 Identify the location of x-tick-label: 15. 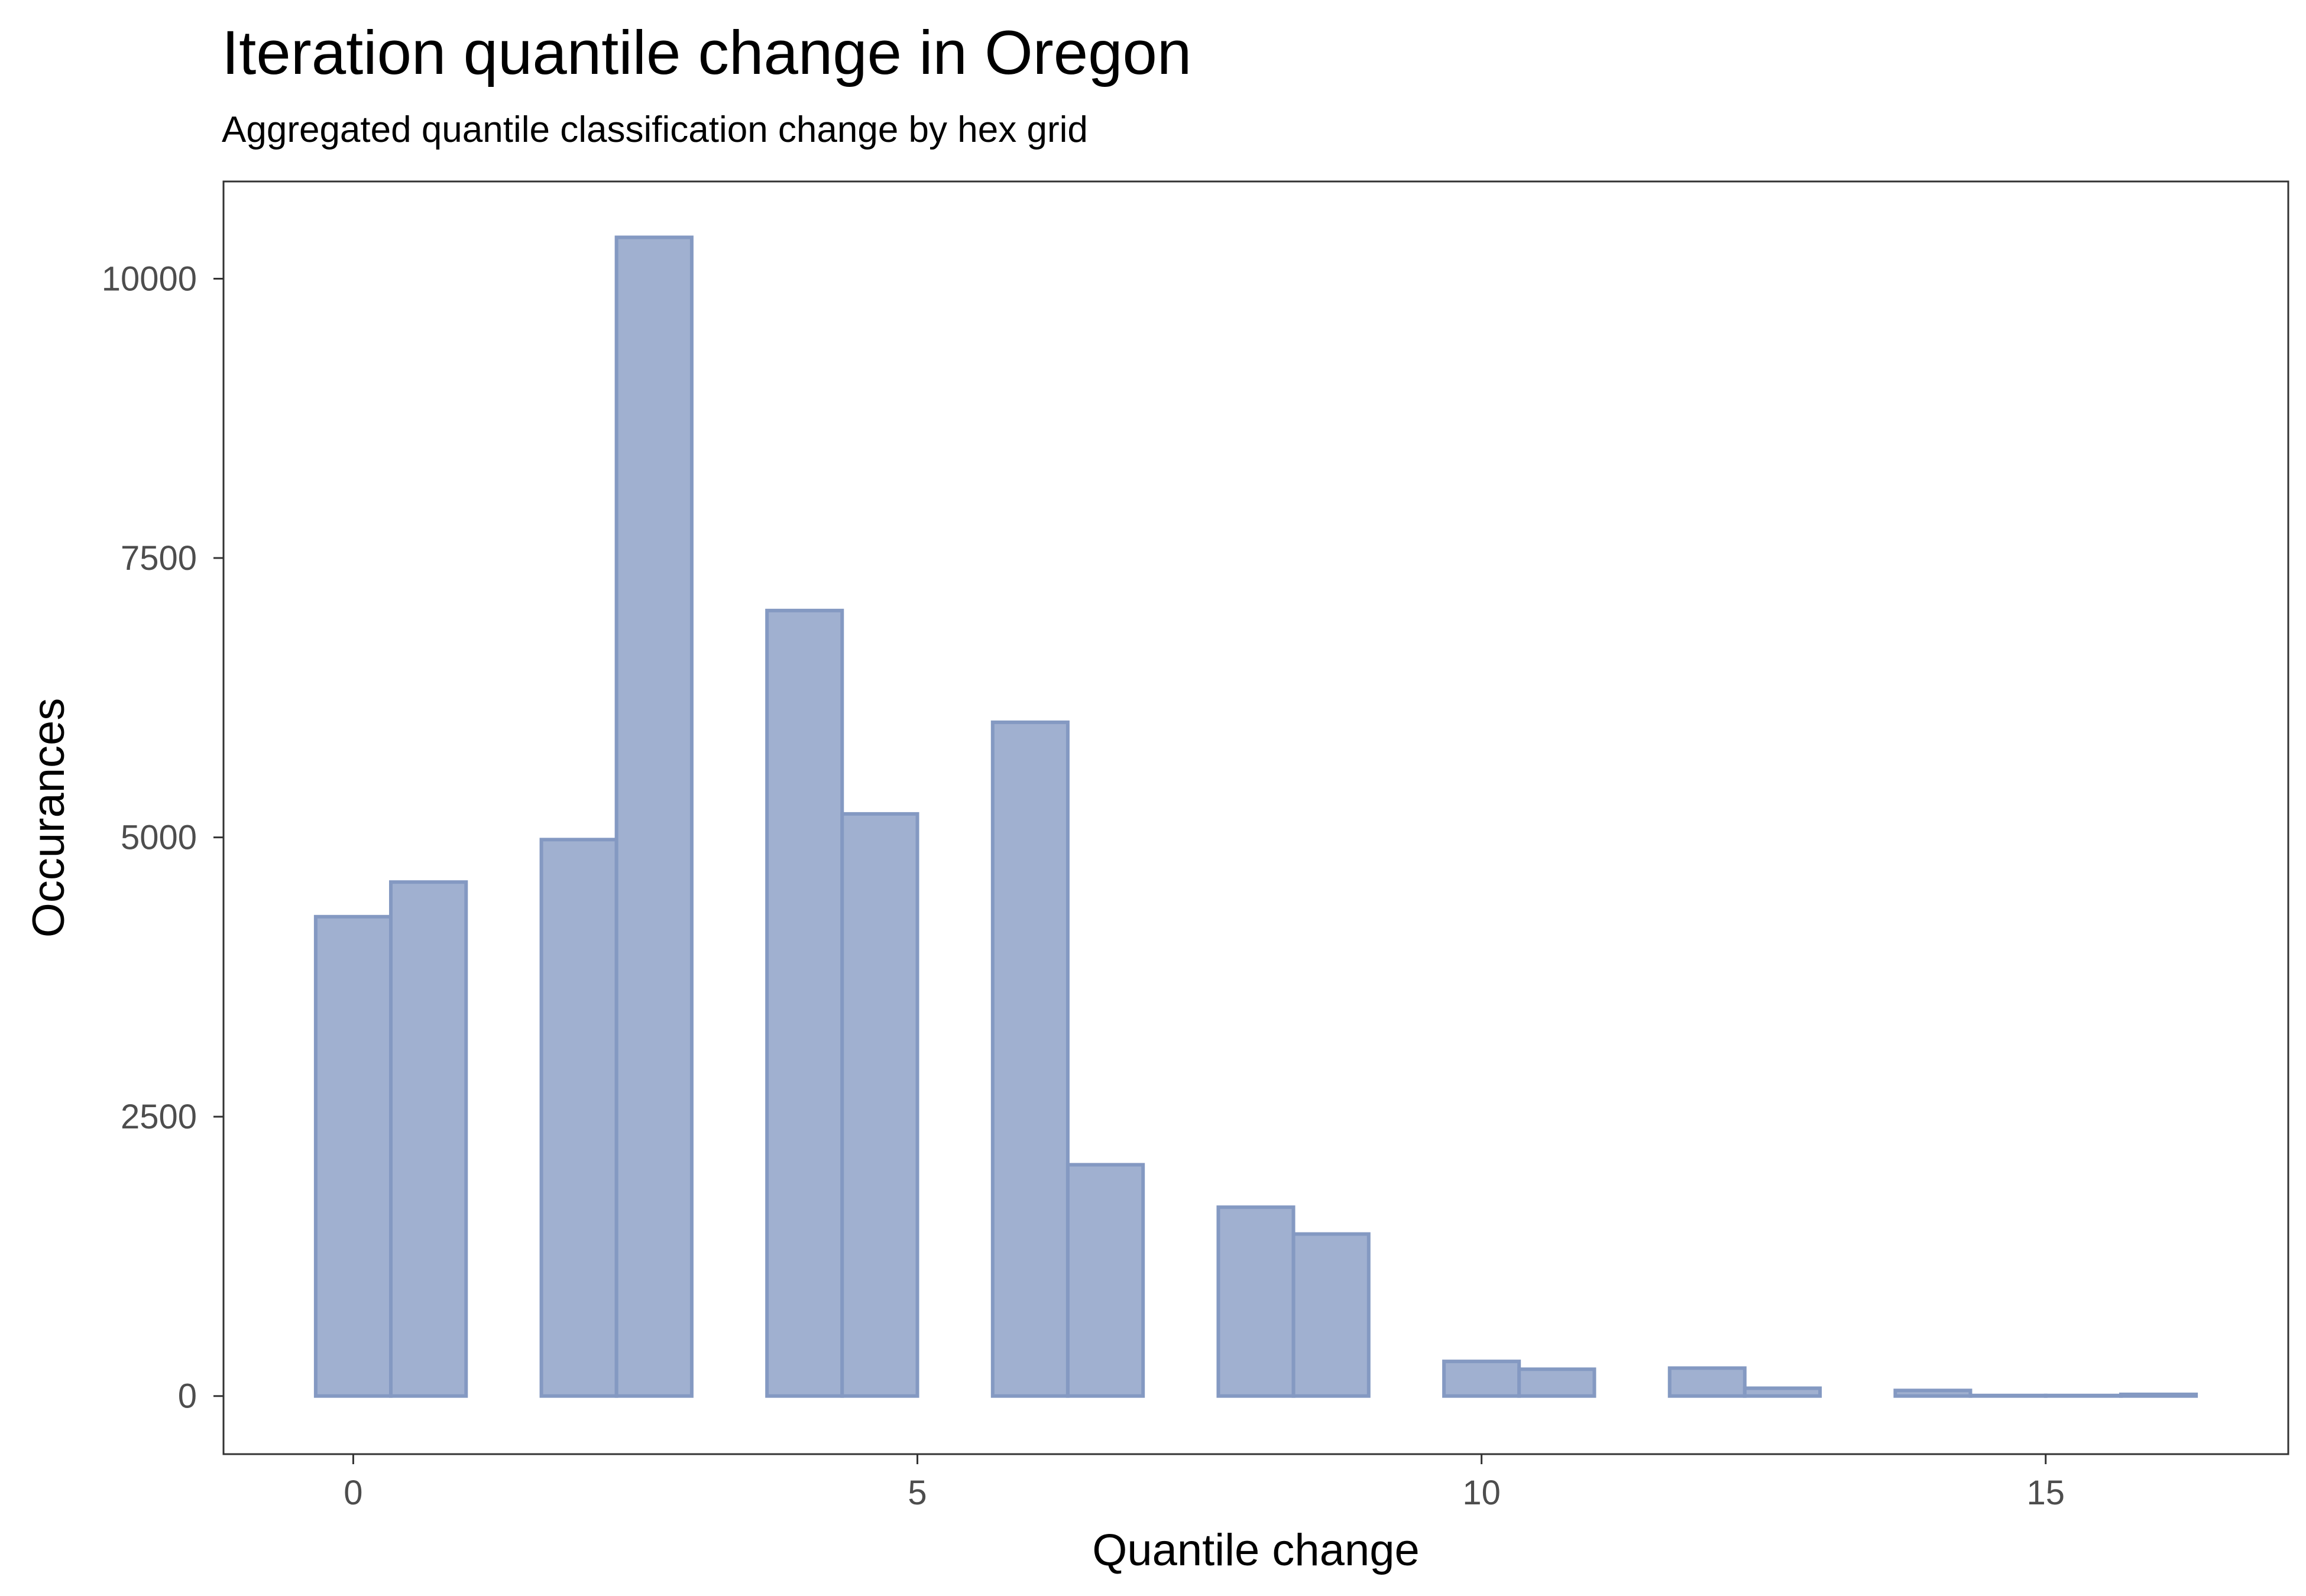
(2045, 1493).